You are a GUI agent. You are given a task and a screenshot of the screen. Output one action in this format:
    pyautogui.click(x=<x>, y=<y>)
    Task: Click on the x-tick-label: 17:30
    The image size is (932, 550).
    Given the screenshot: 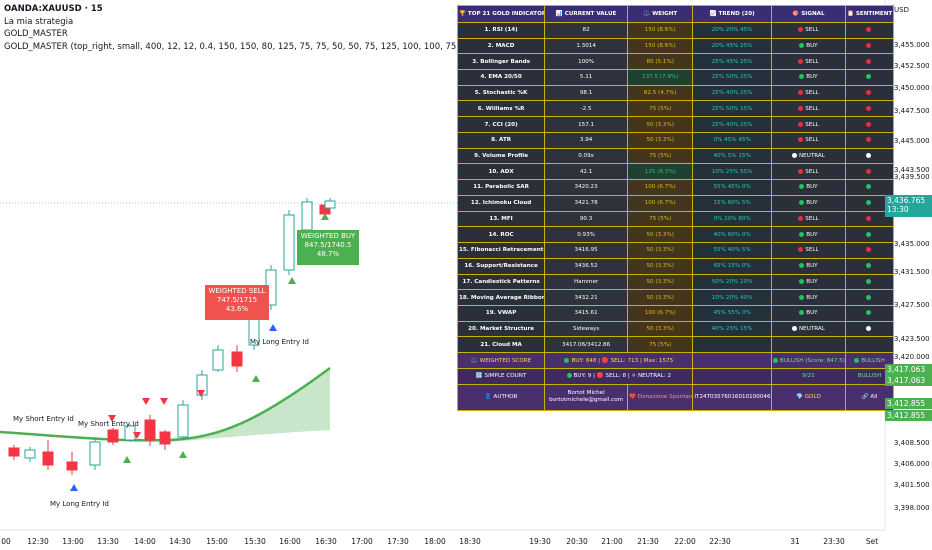 What is the action you would take?
    pyautogui.click(x=398, y=541)
    